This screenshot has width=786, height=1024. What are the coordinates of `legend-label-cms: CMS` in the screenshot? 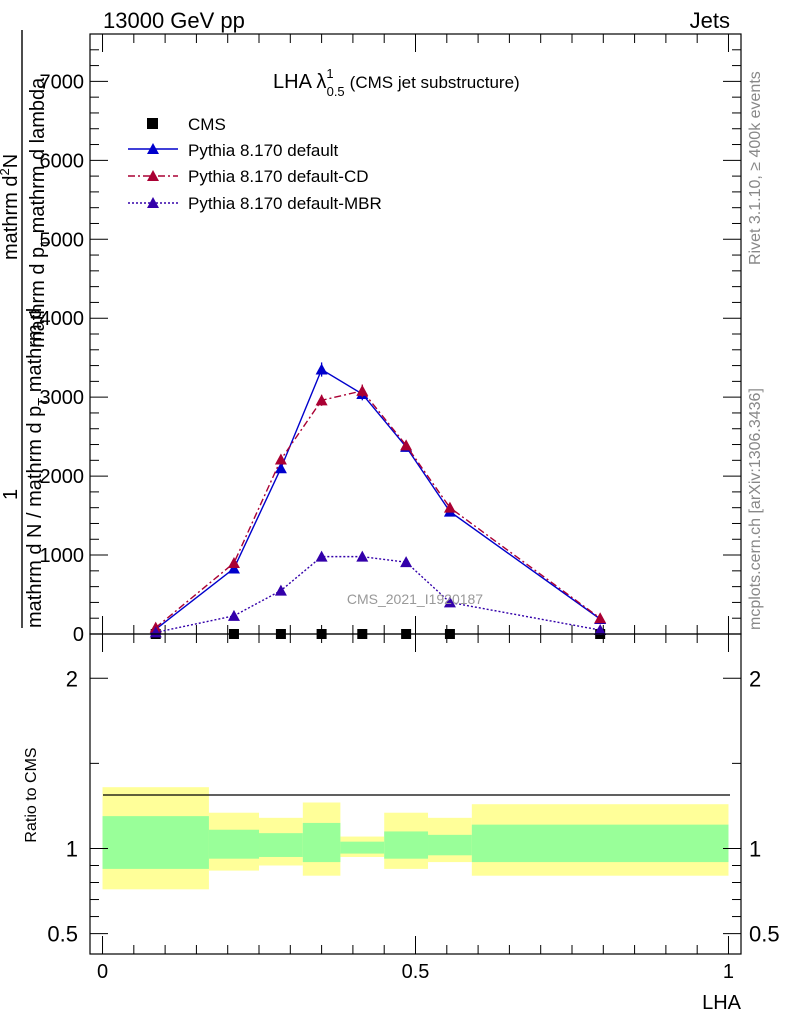 It's located at (207, 124).